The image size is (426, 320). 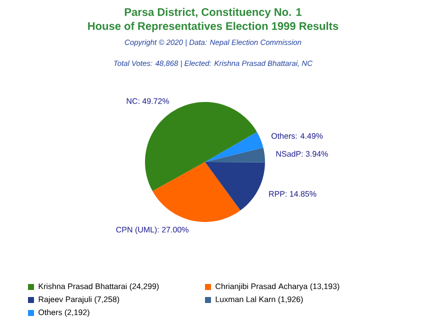 What do you see at coordinates (213, 27) in the screenshot?
I see `chart-subtitle: House of Representatives Election 1999 Results` at bounding box center [213, 27].